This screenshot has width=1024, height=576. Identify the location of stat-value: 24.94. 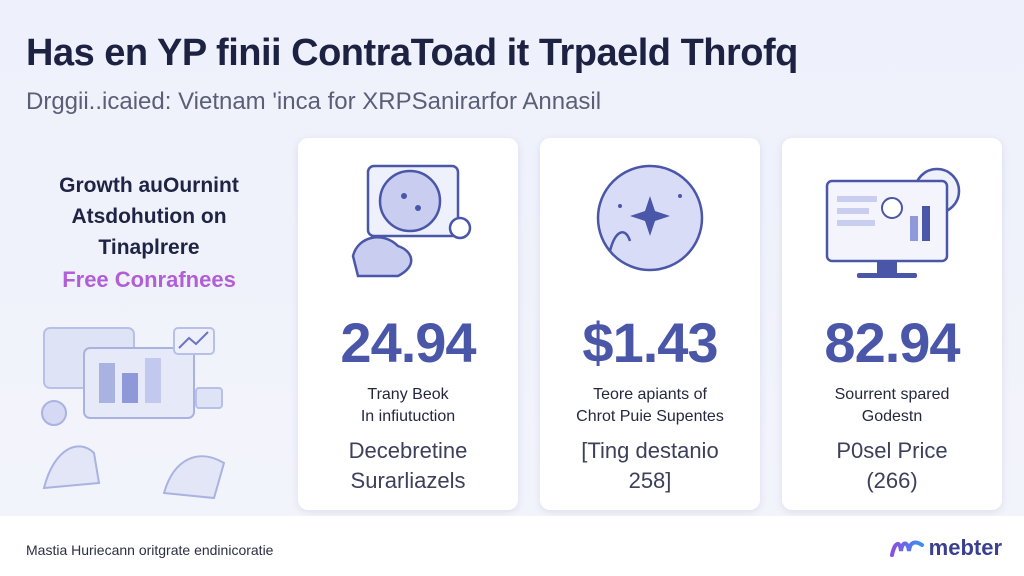
(408, 342).